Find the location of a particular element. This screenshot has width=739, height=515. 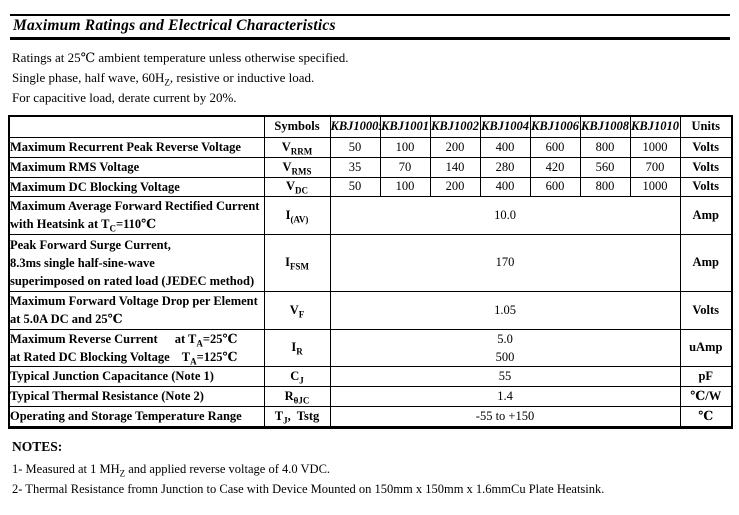

description-line: Maximum Reverse Current at TA=25℃ is located at coordinates (124, 339).